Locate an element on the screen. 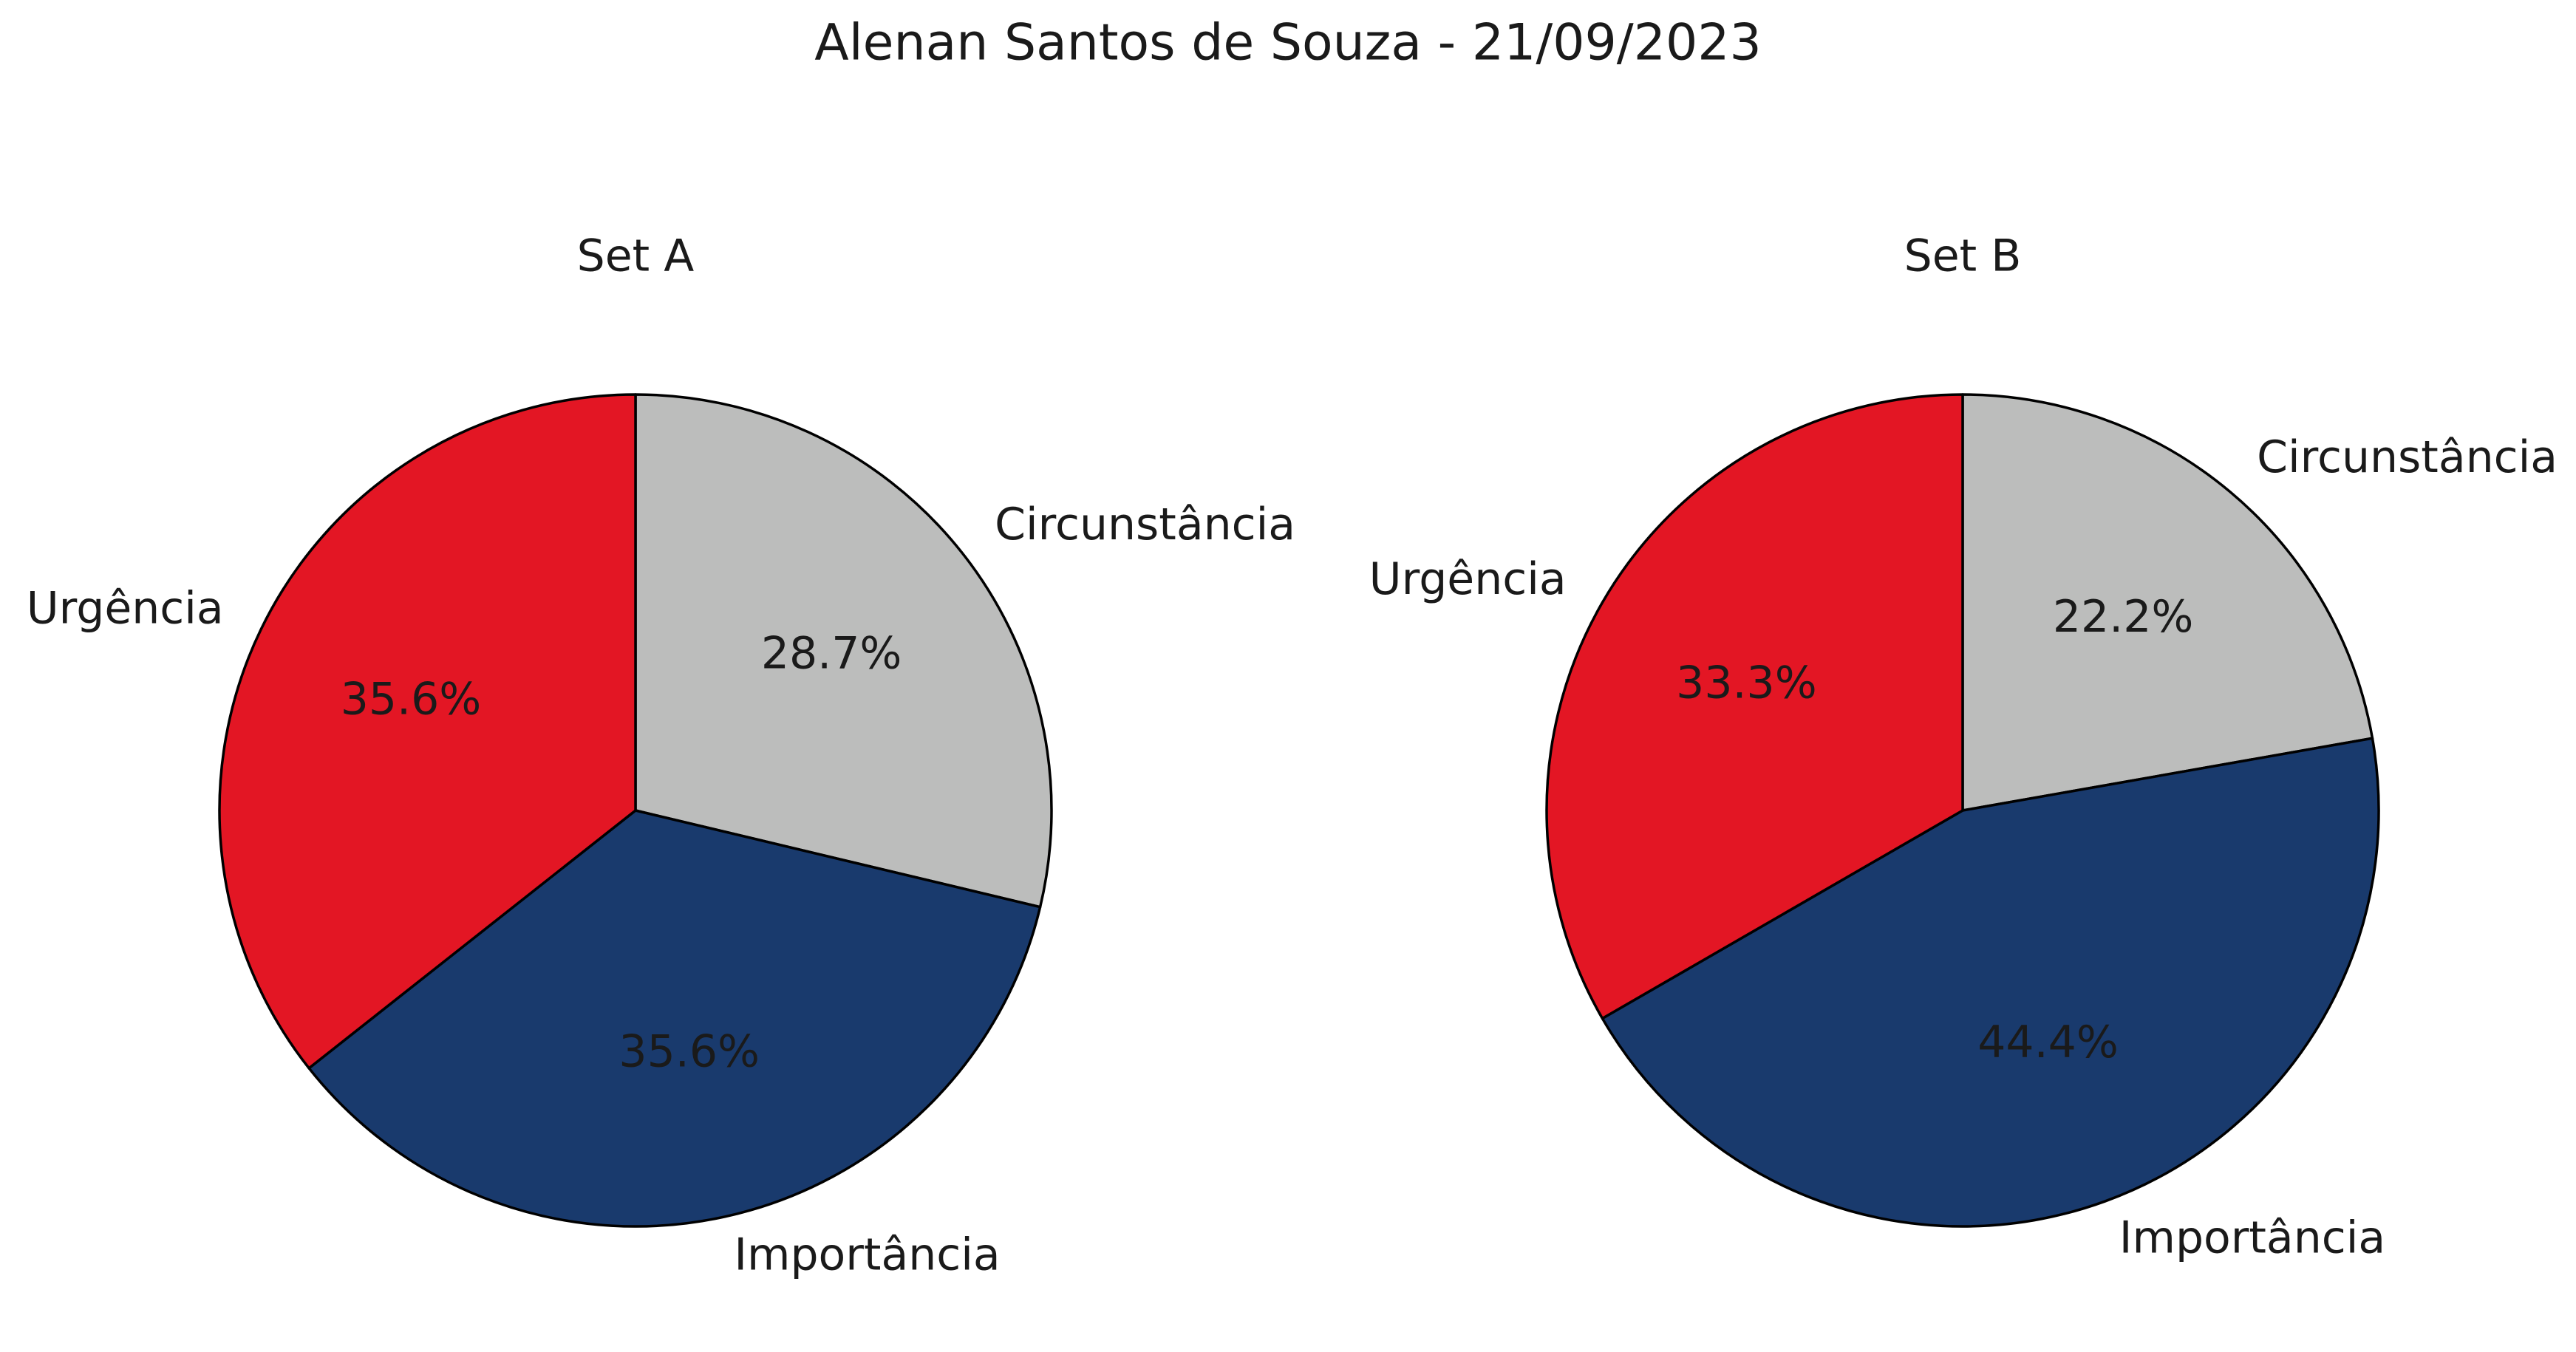 Image resolution: width=2576 pixels, height=1352 pixels. pie-b-slice-circunstancia is located at coordinates (2167, 602).